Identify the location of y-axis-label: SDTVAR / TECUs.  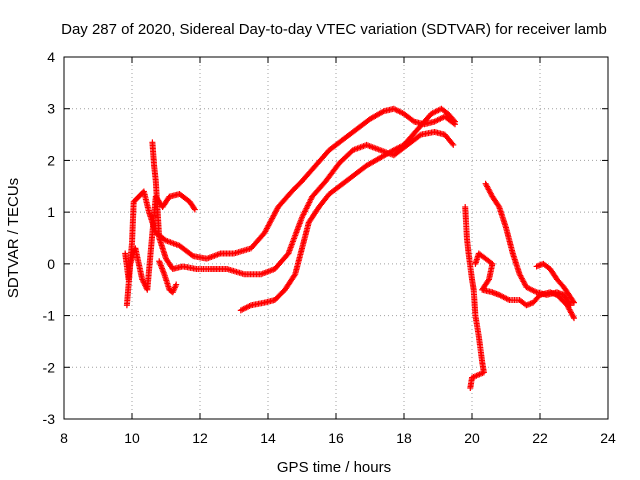
(13, 238).